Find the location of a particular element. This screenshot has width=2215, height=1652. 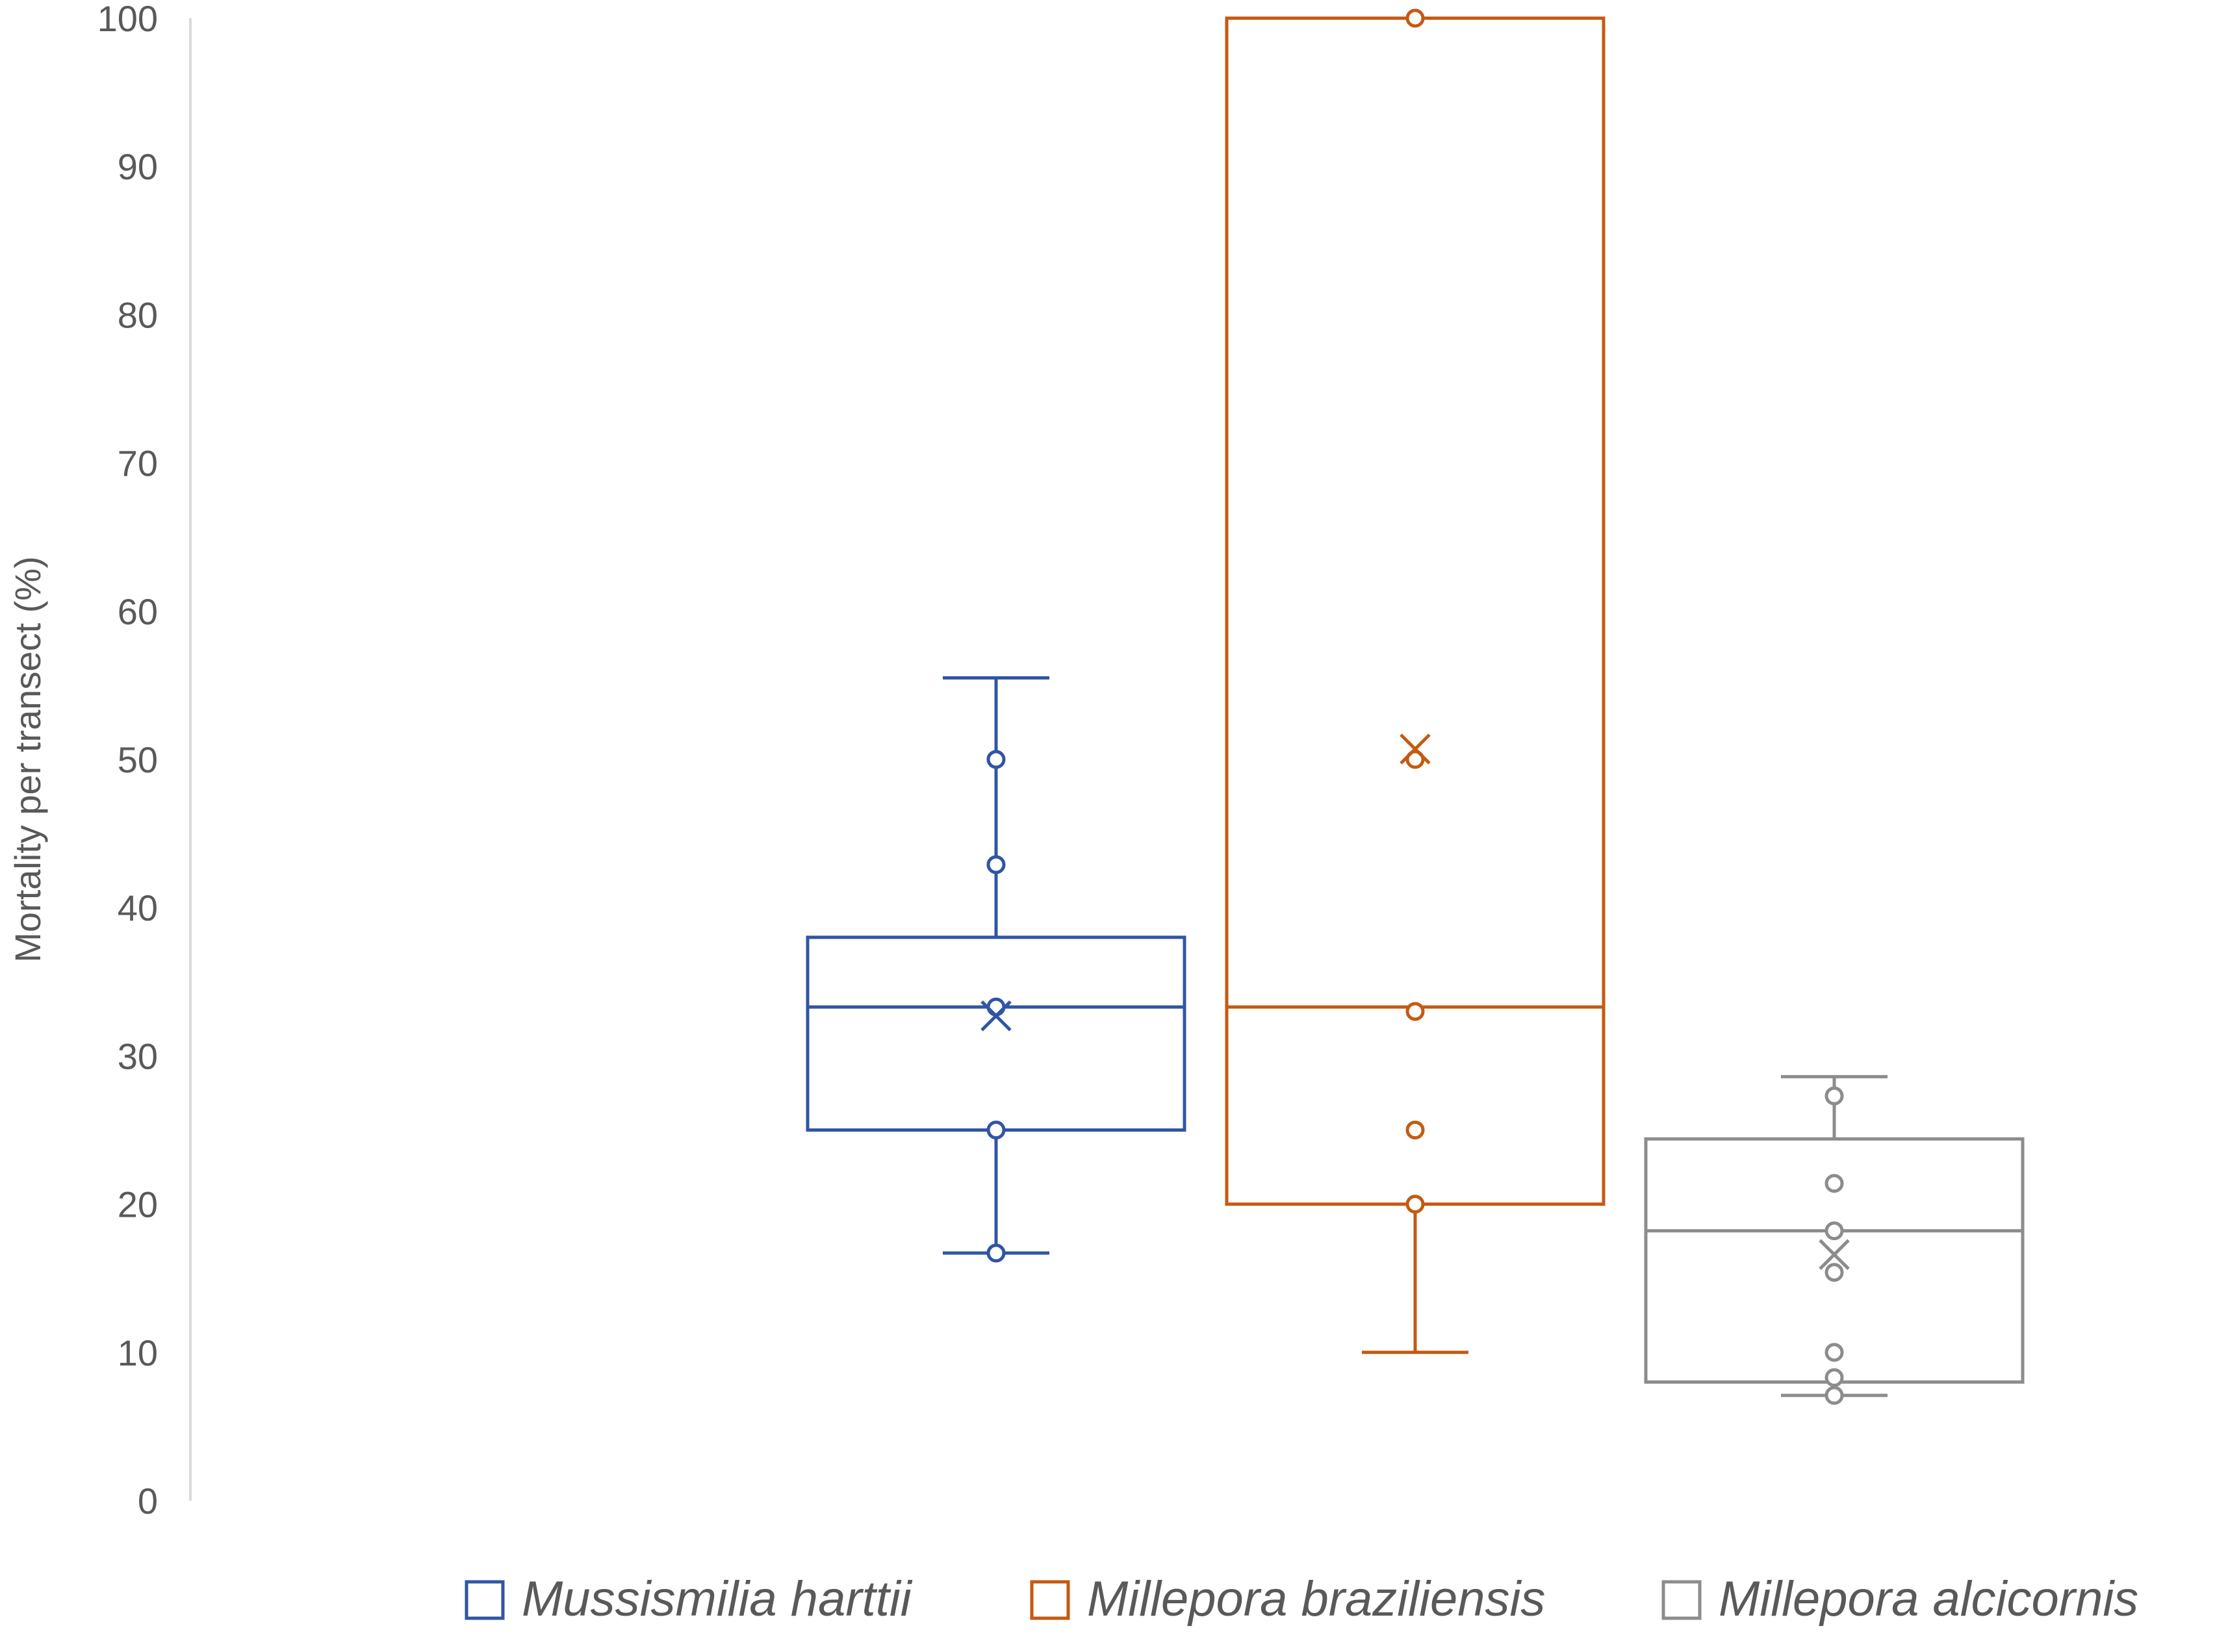

legend-swatch-mussismilia-harttii is located at coordinates (485, 1600).